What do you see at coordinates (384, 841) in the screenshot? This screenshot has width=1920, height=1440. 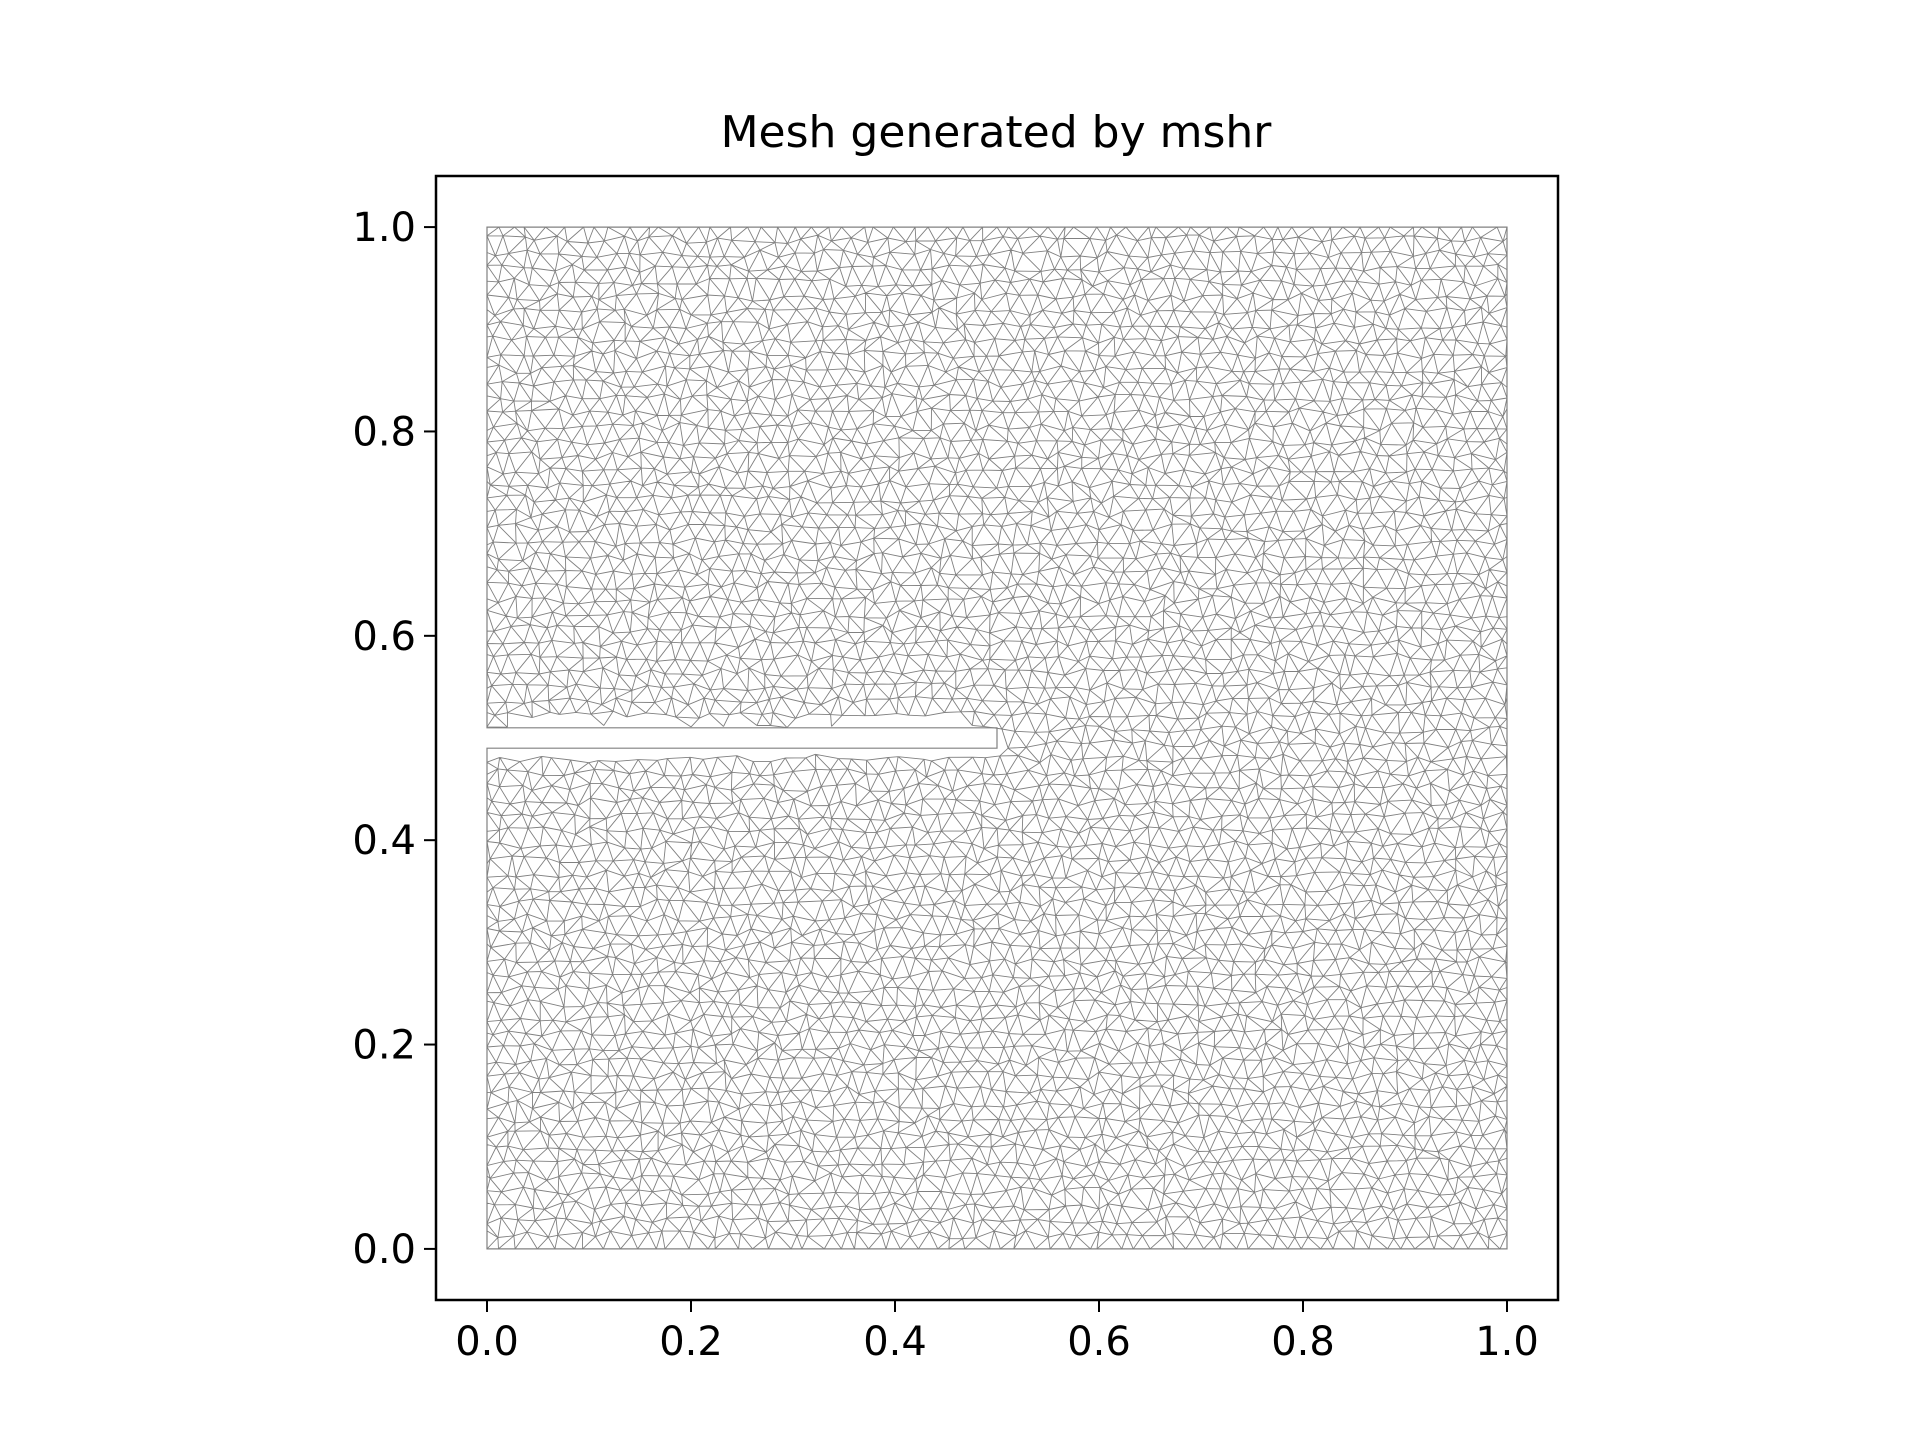 I see `y-tick-label: 0.4` at bounding box center [384, 841].